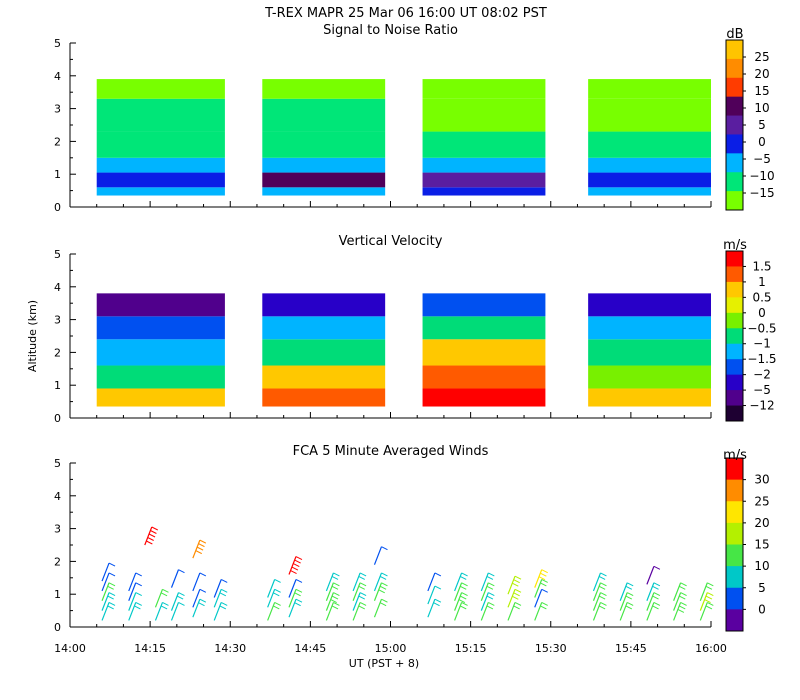 Image resolution: width=800 pixels, height=700 pixels. What do you see at coordinates (711, 648) in the screenshot?
I see `x-tick-label: 16:00` at bounding box center [711, 648].